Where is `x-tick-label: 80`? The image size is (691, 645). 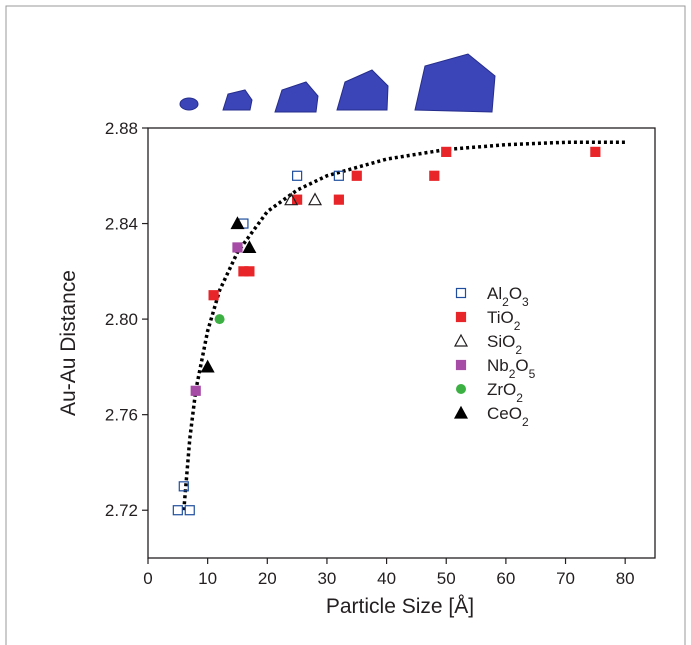 x-tick-label: 80 is located at coordinates (625, 578).